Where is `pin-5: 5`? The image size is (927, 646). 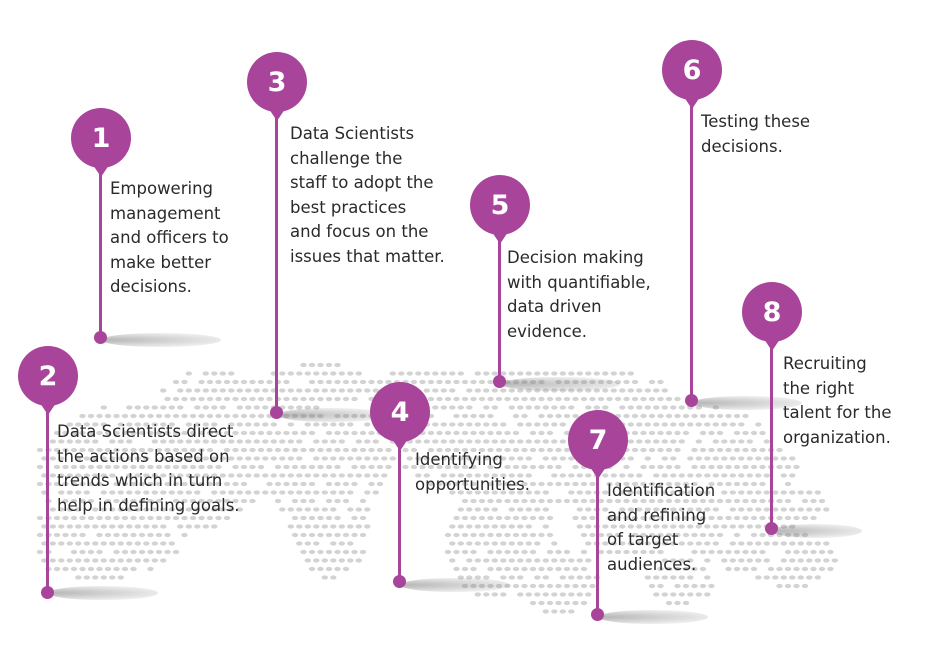
pin-5: 5 is located at coordinates (545, 284).